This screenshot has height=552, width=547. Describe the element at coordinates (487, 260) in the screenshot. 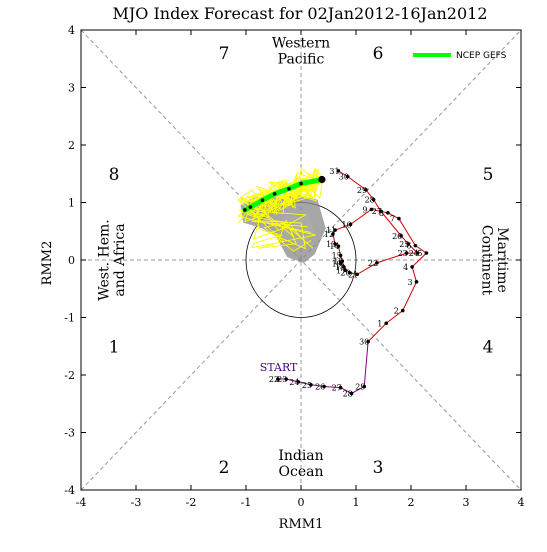

I see `region-right-line2: Continent` at that location.